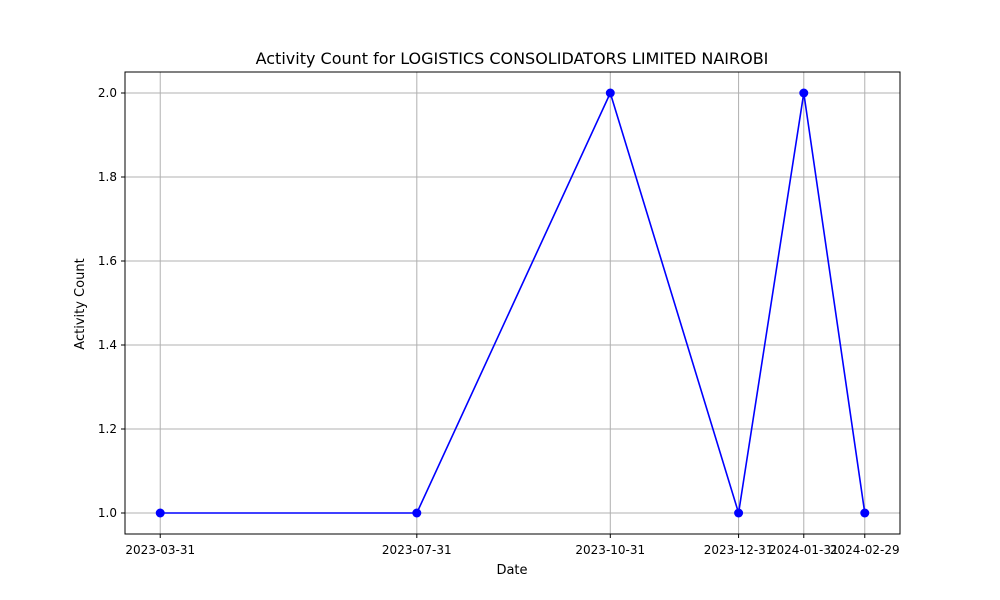 The image size is (1000, 600). Describe the element at coordinates (107, 93) in the screenshot. I see `y-tick-label: 2.0` at that location.